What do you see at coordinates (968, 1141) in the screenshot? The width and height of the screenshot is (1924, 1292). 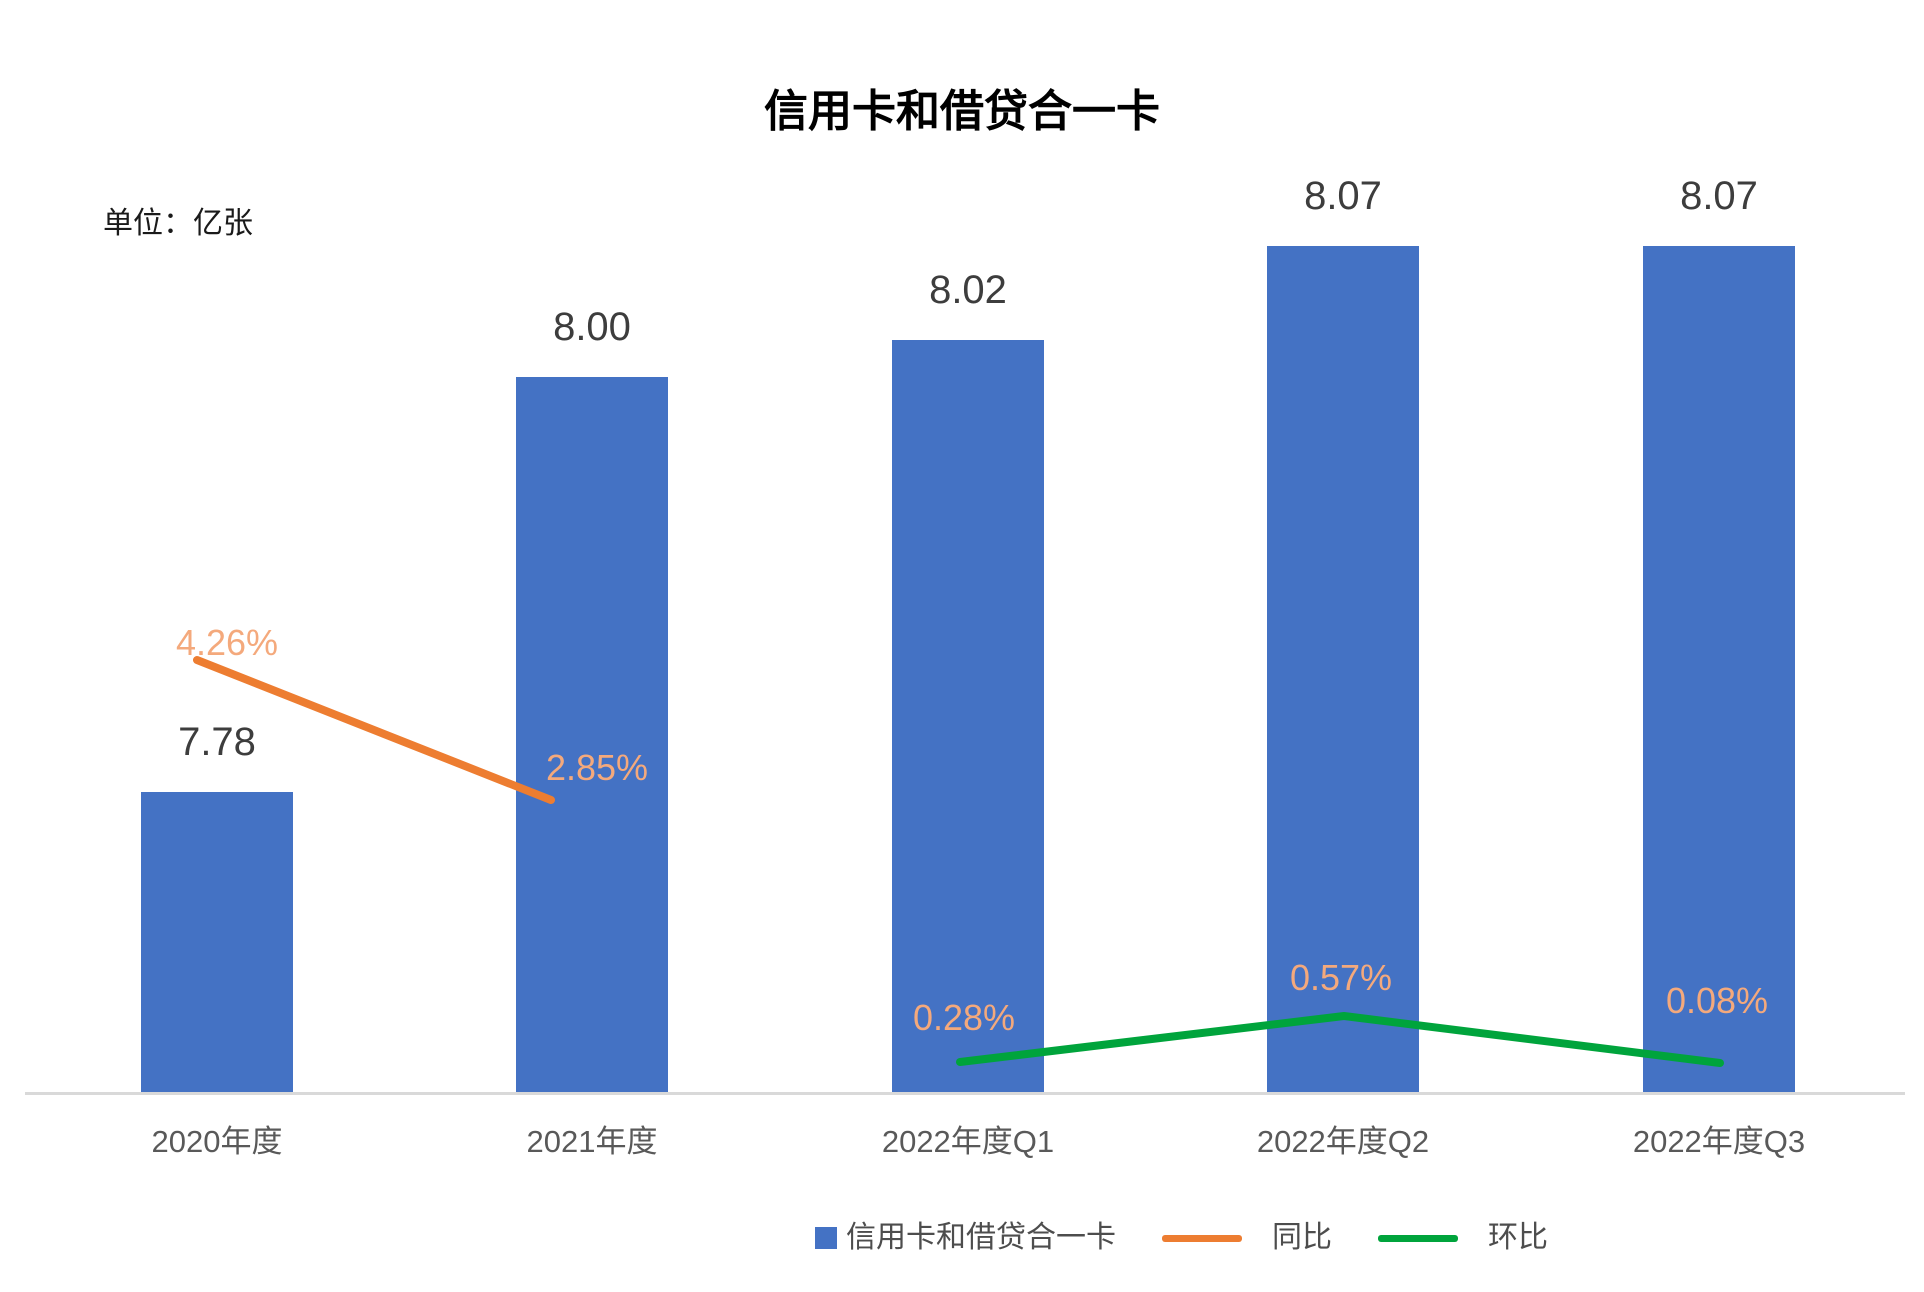 I see `x-axis-label-2: 2022年度Q1` at bounding box center [968, 1141].